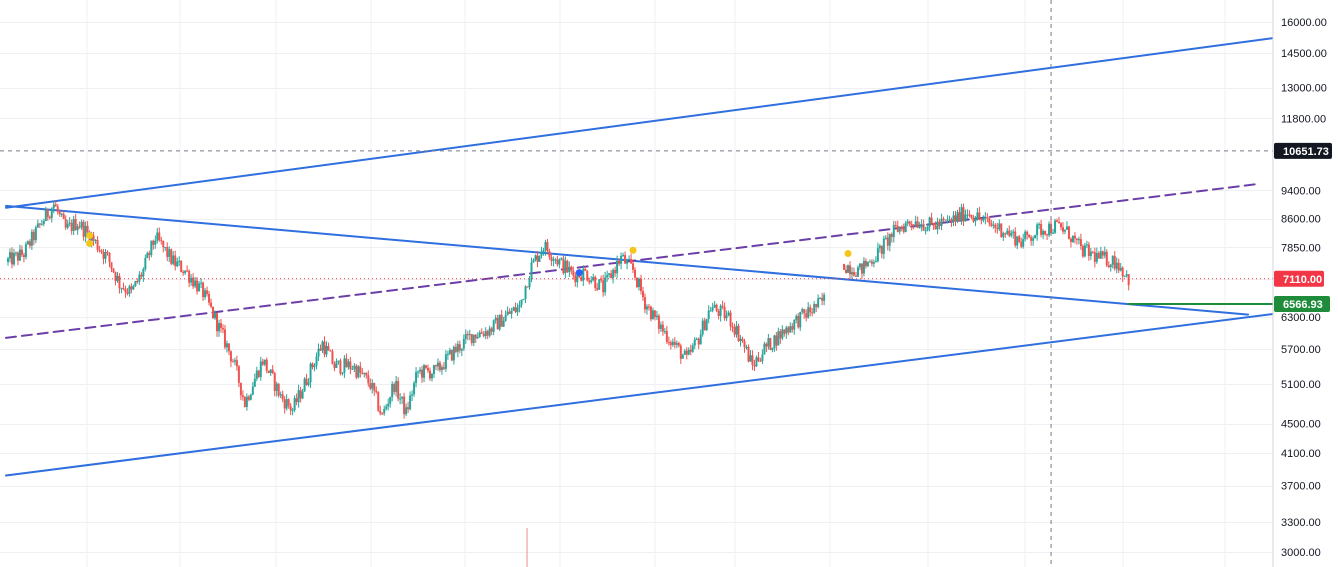  Describe the element at coordinates (469, 254) in the screenshot. I see `signal-markers` at that location.